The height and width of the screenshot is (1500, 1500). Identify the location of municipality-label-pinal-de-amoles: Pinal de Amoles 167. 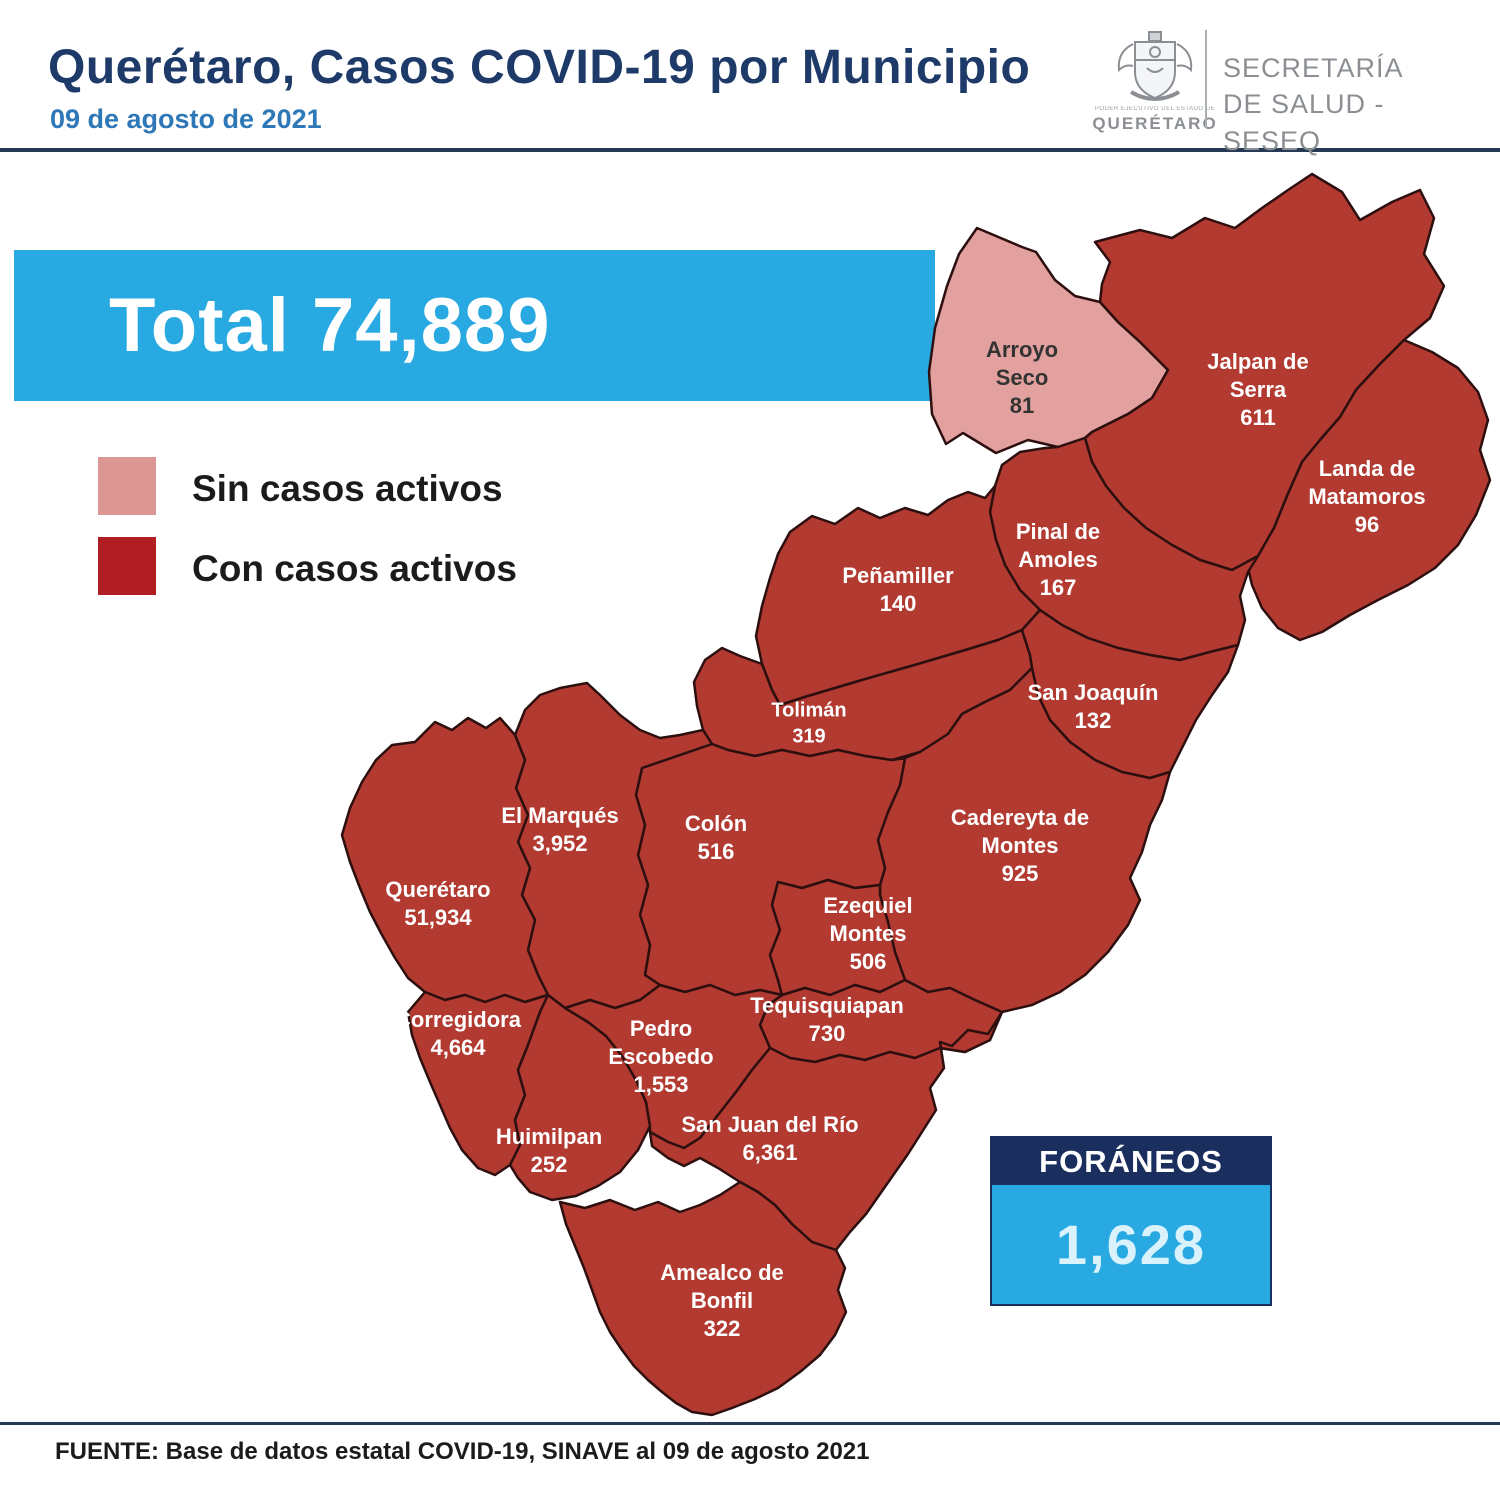
(1058, 559).